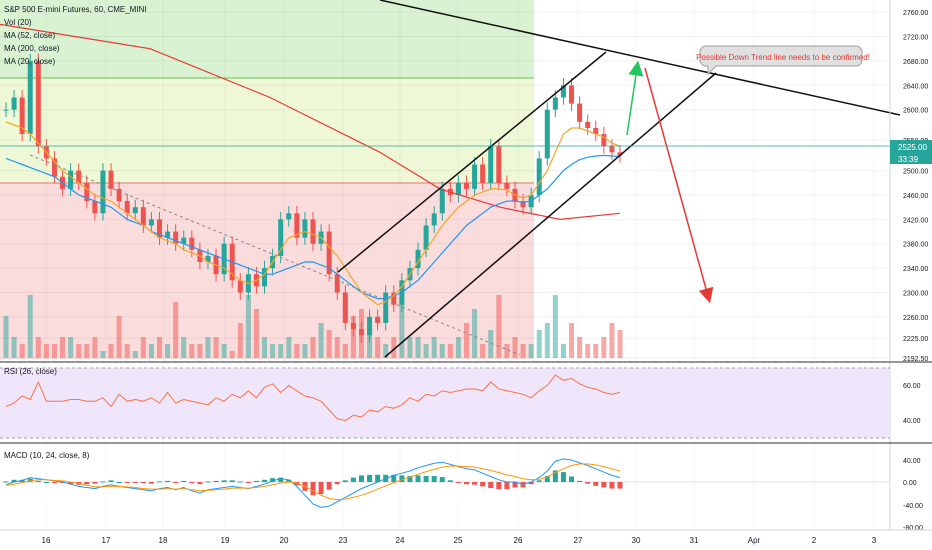 The image size is (932, 550). I want to click on rsi-tick-40: 40.00, so click(912, 421).